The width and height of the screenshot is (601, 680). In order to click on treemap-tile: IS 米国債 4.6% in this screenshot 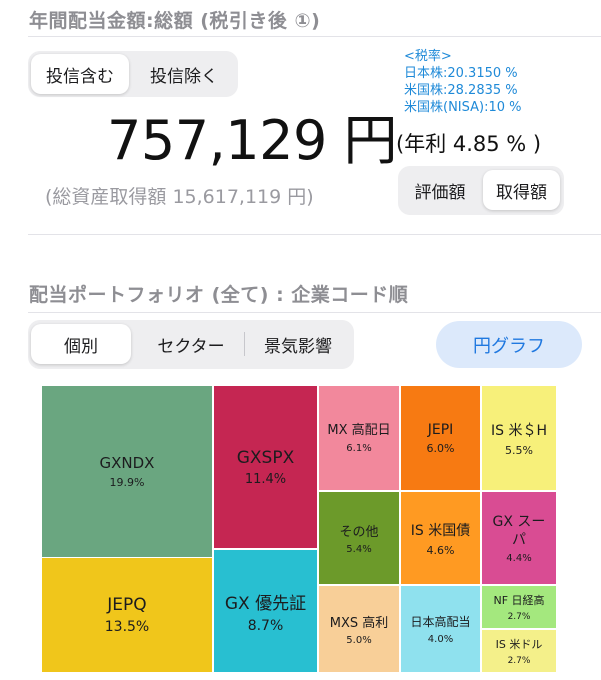, I will do `click(440, 538)`.